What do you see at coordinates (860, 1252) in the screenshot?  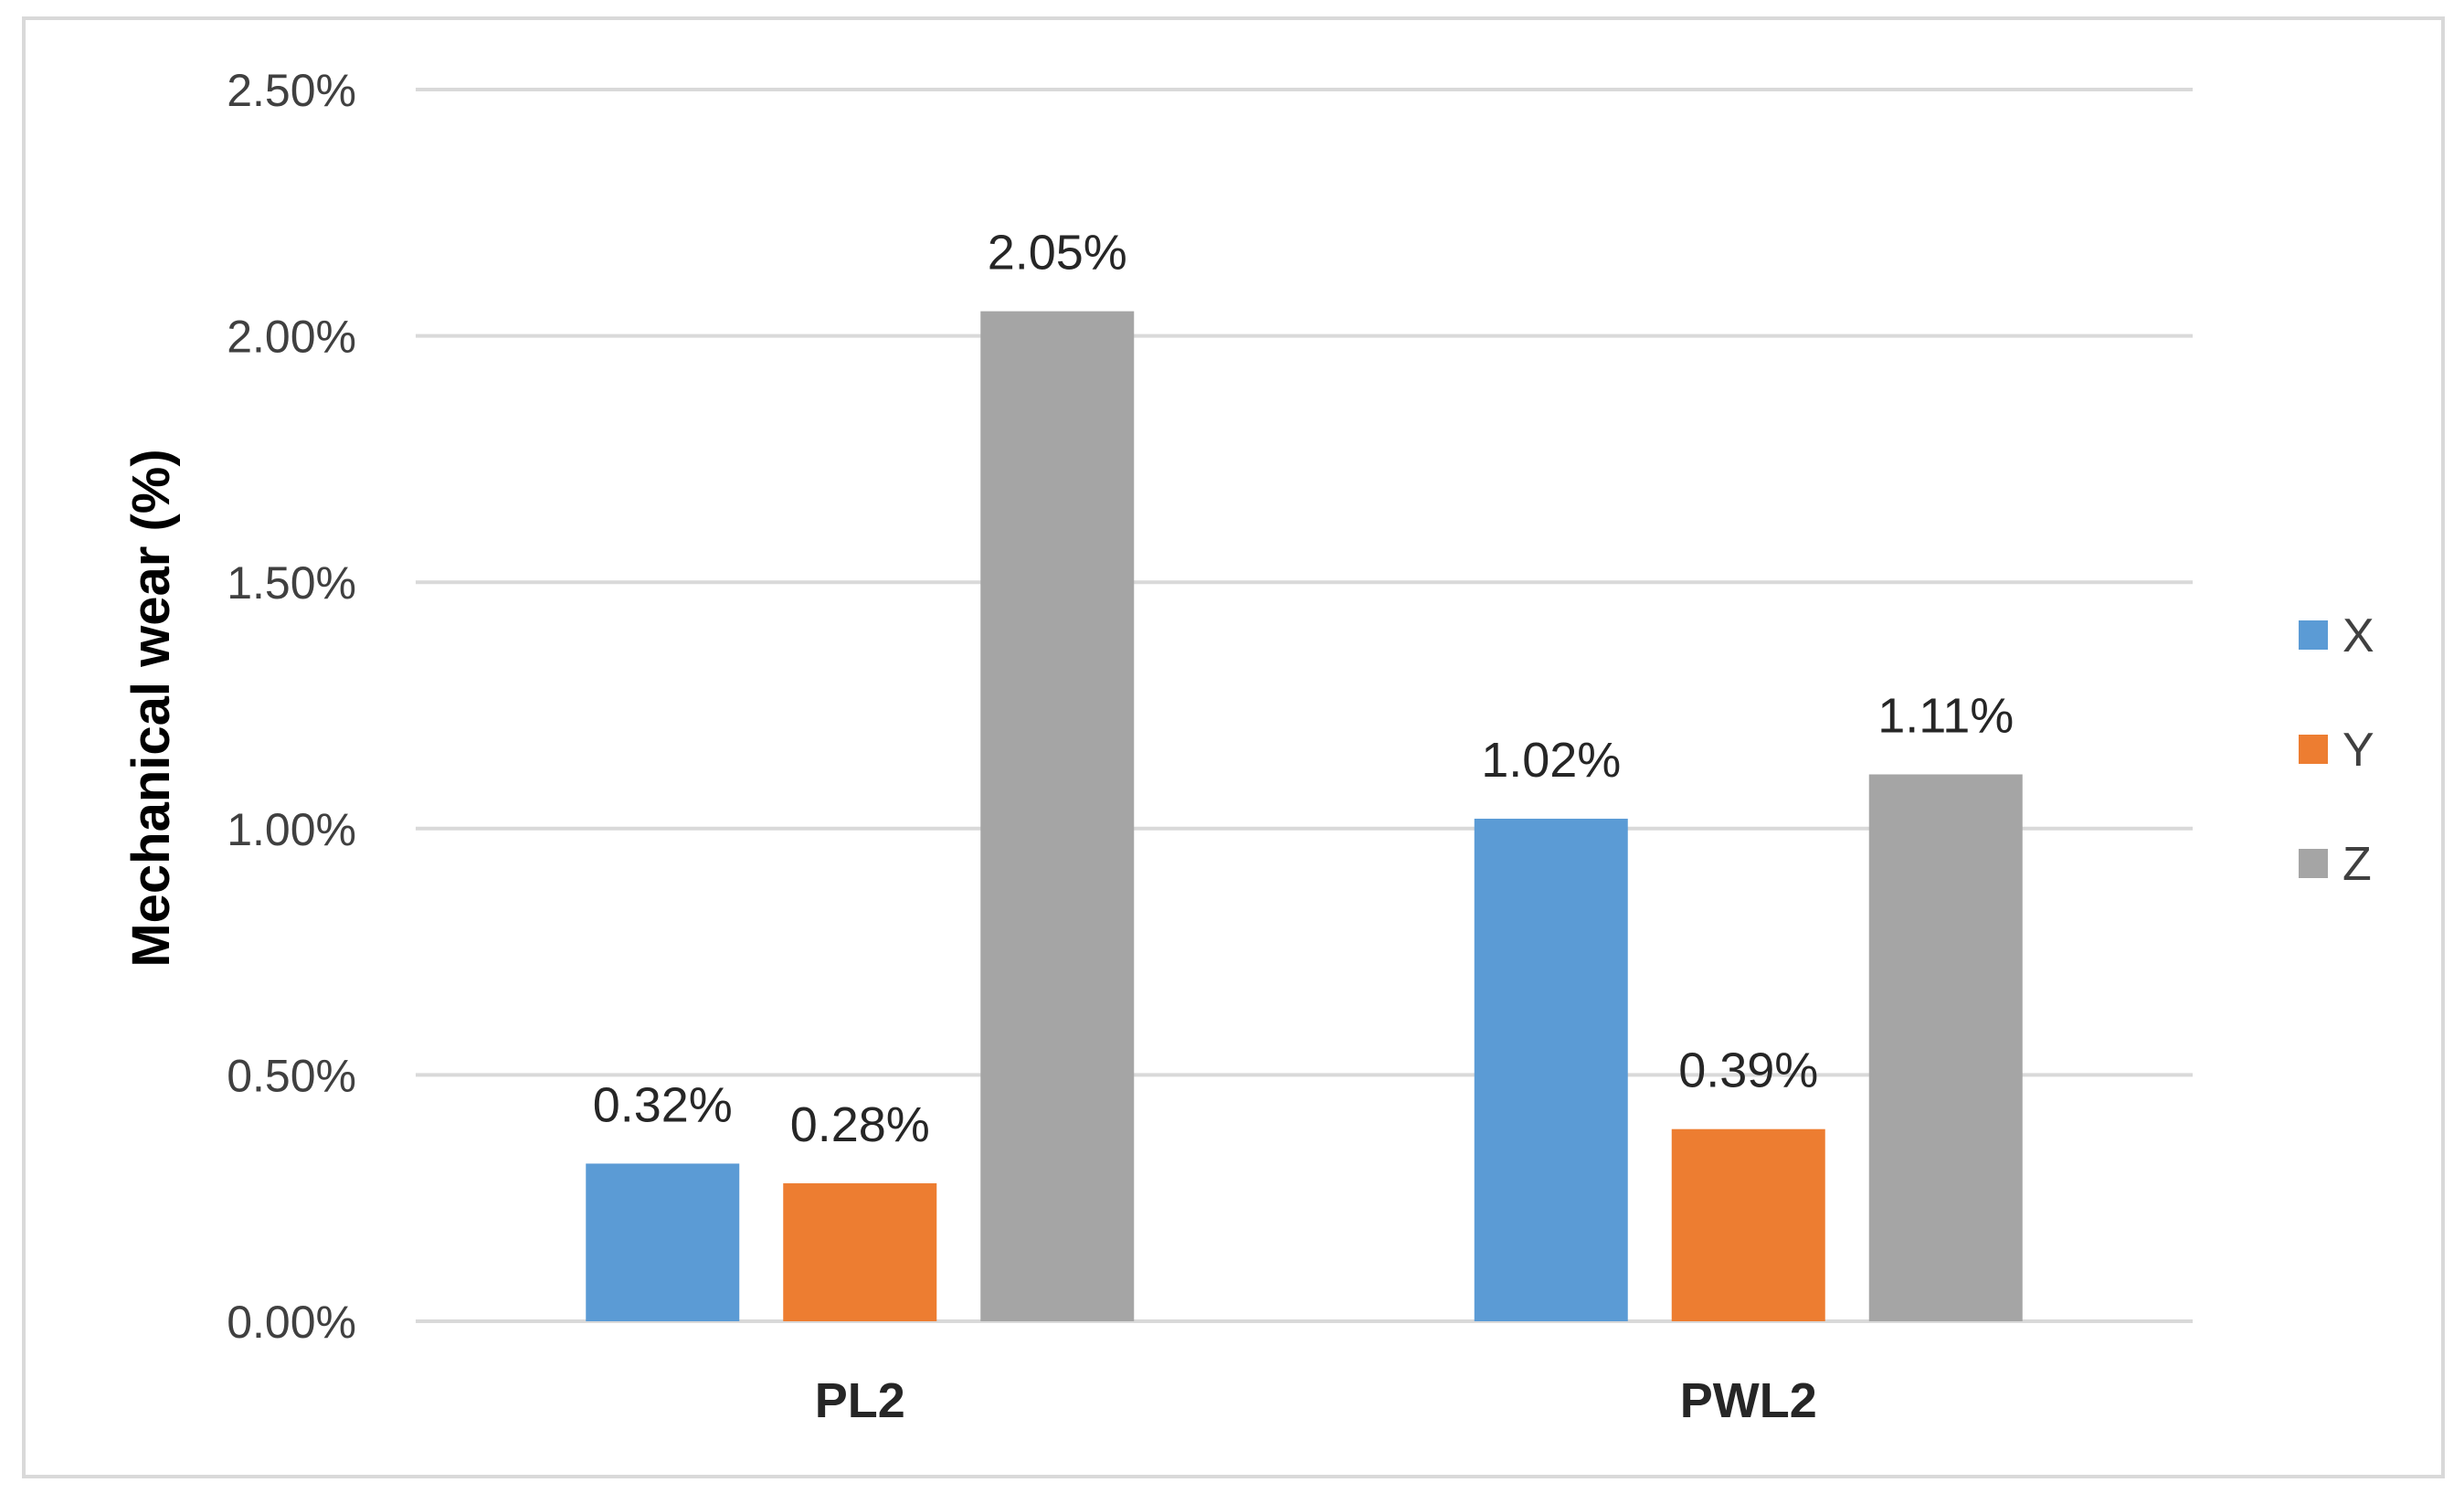 I see `bar-y-pl2` at bounding box center [860, 1252].